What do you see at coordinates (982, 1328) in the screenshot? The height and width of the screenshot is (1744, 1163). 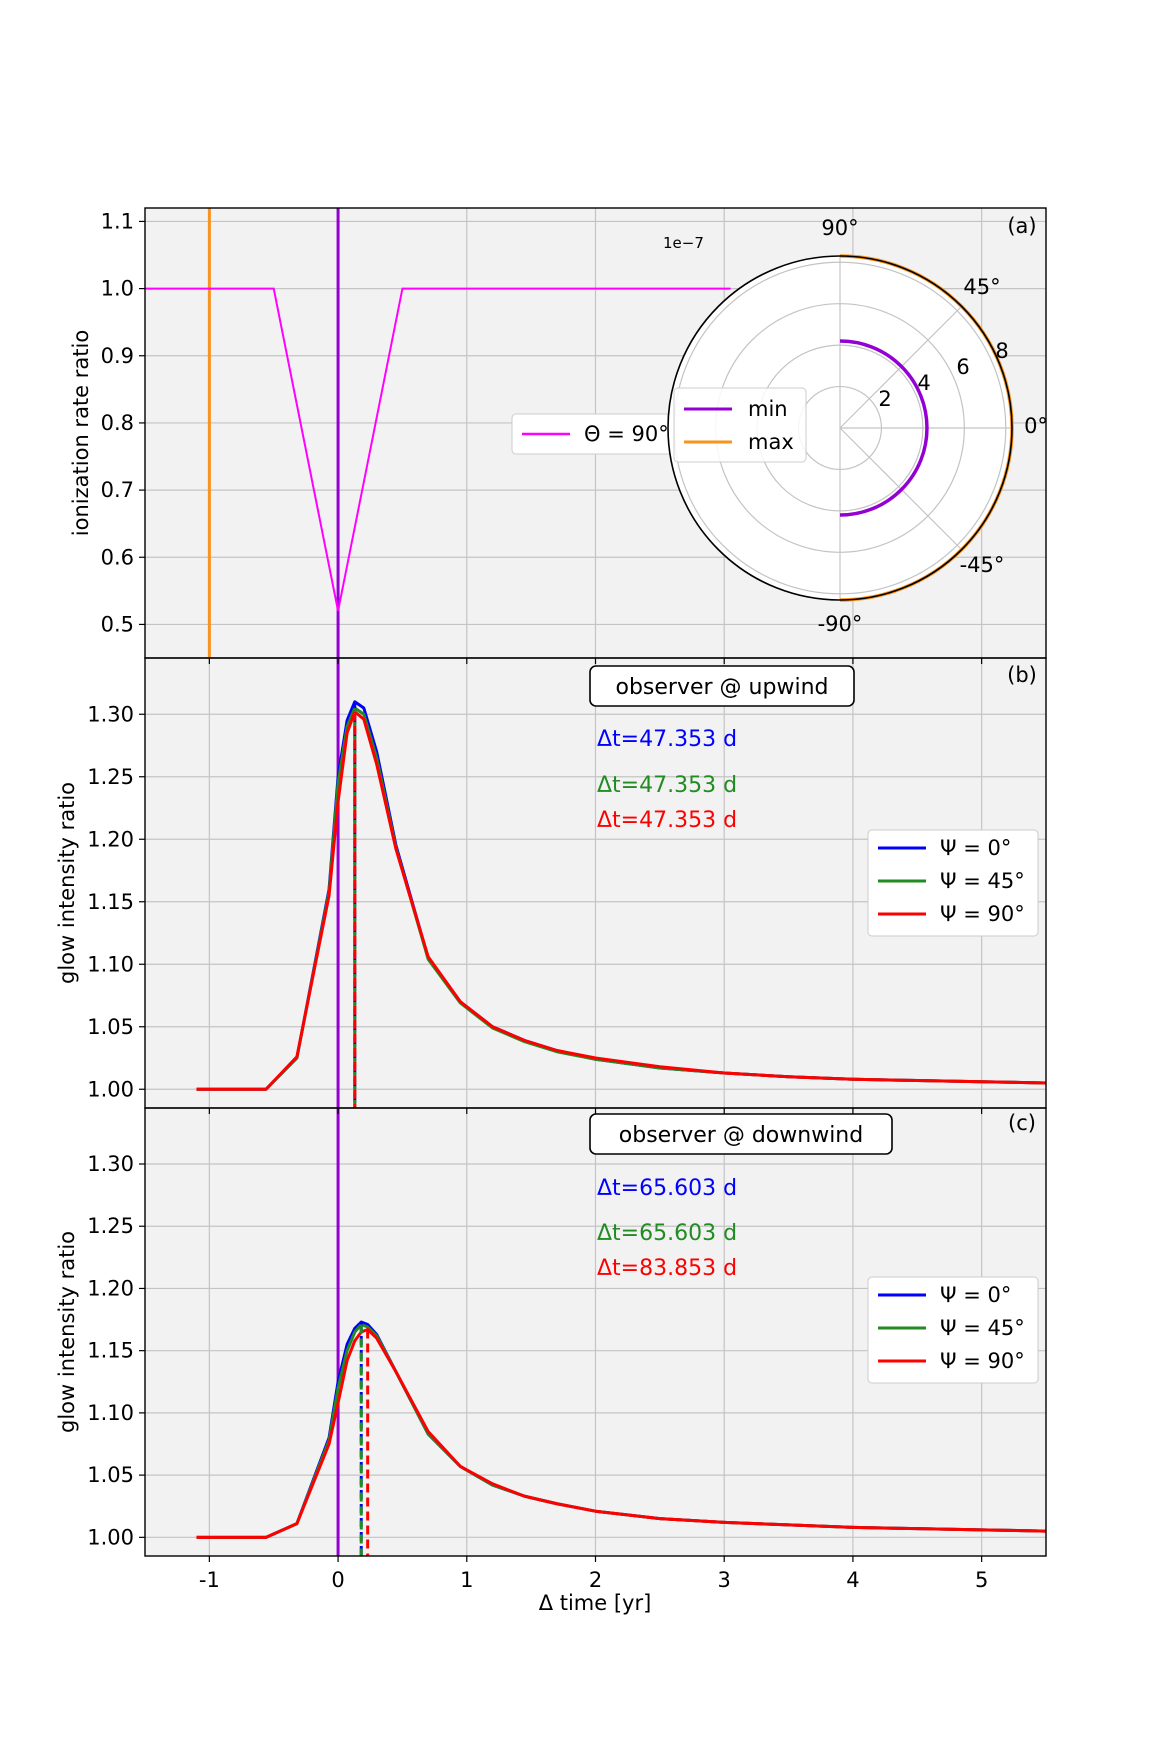 I see `legend-c-label-psi45: Ψ = 45°` at bounding box center [982, 1328].